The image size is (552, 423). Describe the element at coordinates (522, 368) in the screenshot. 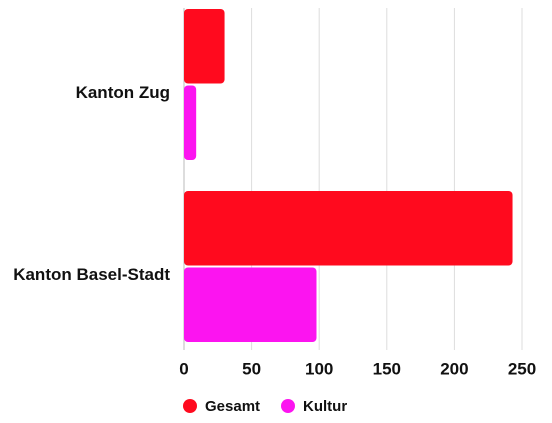

I see `x-tick-label: 250` at that location.